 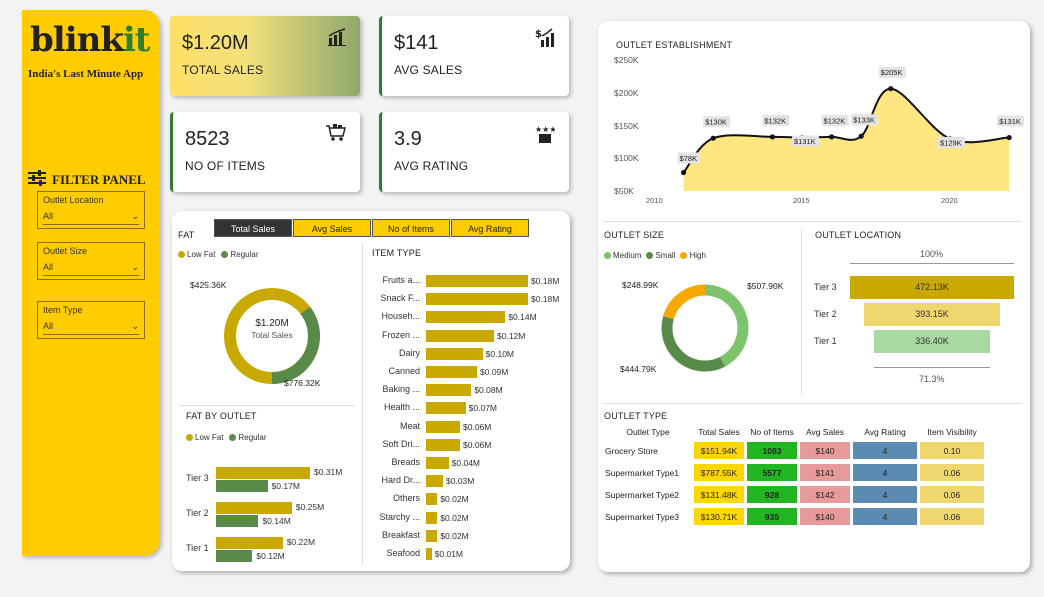 I want to click on item-type-title: ITEM TYPE, so click(x=397, y=253).